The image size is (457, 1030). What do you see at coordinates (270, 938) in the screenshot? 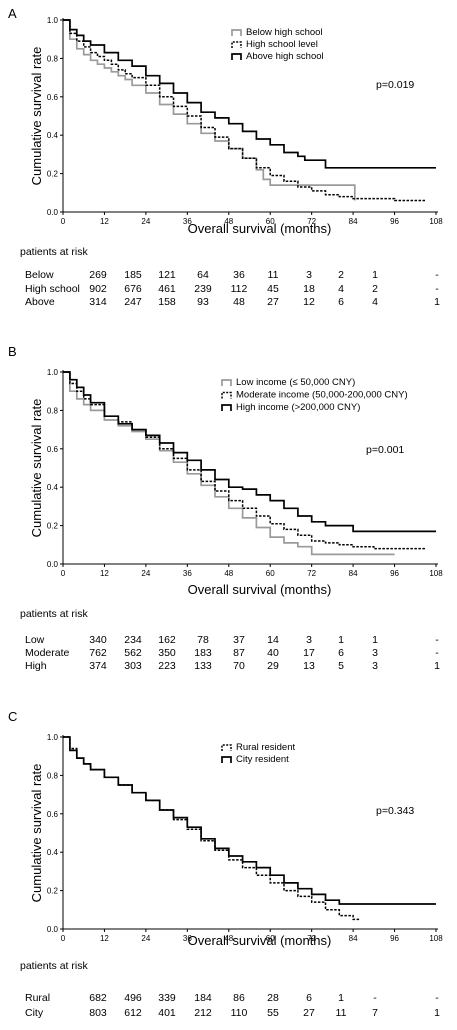
I see `panel-c-x-tick-label: 60` at bounding box center [270, 938].